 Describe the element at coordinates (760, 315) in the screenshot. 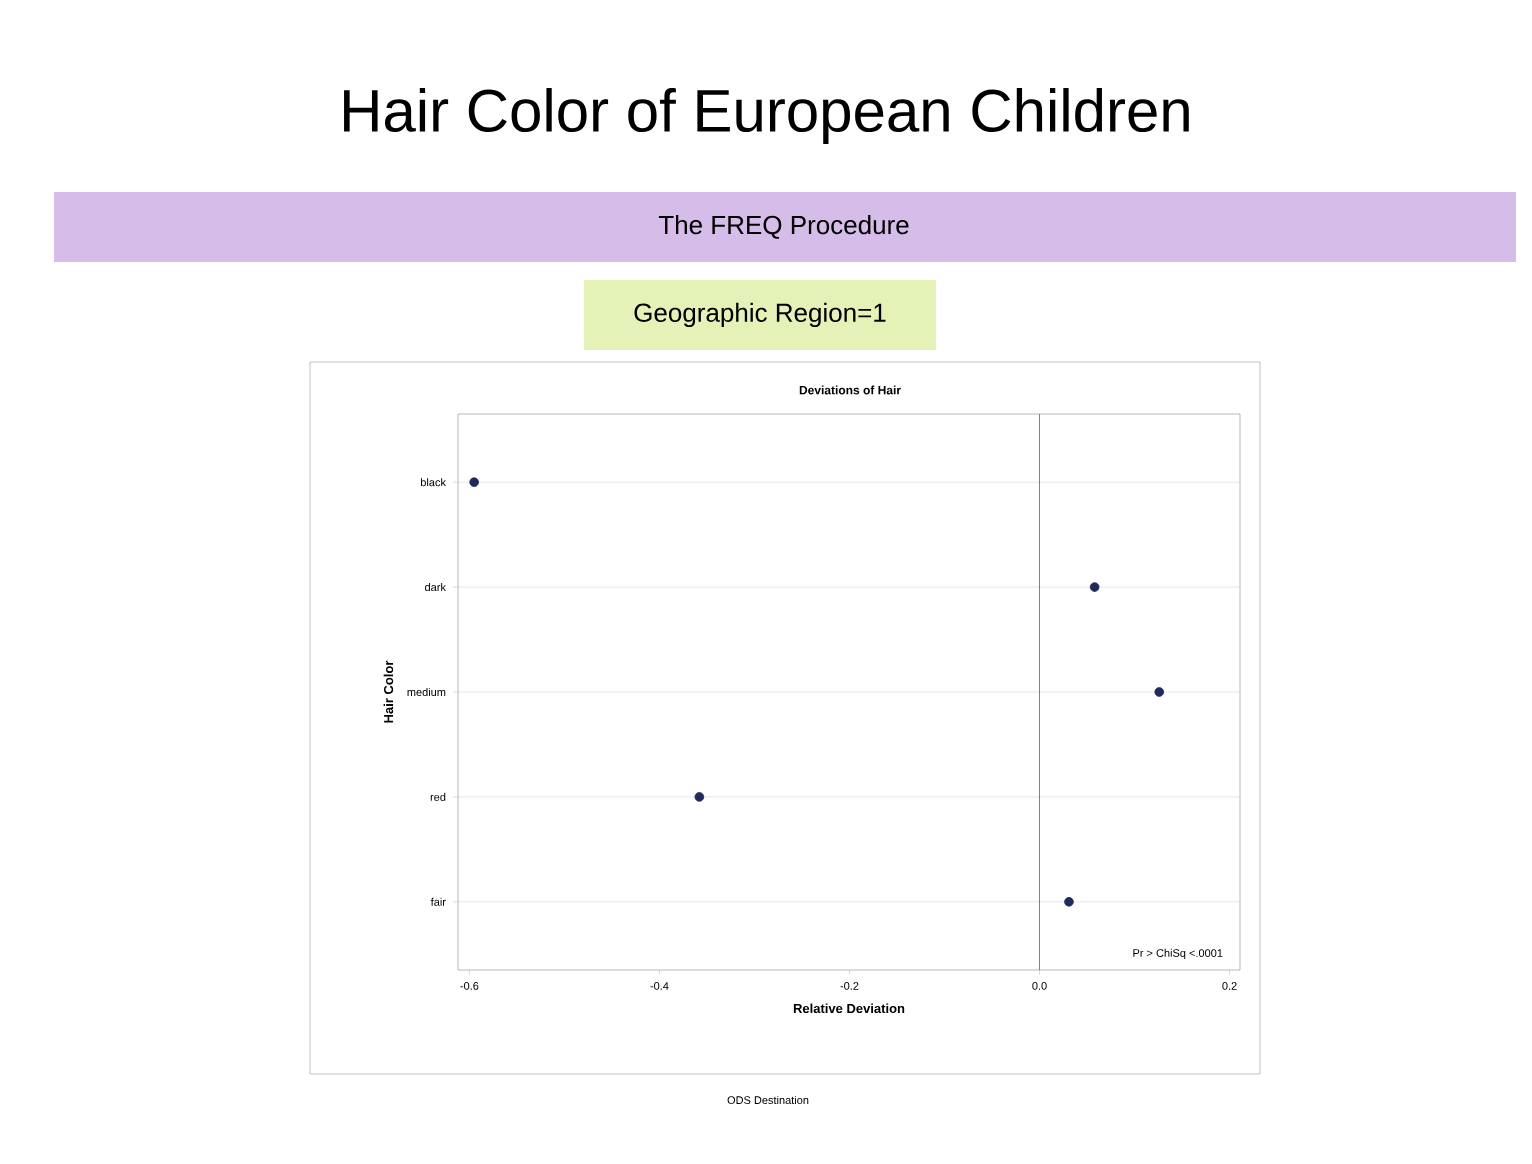

I see `text: Geographic Region=1` at that location.